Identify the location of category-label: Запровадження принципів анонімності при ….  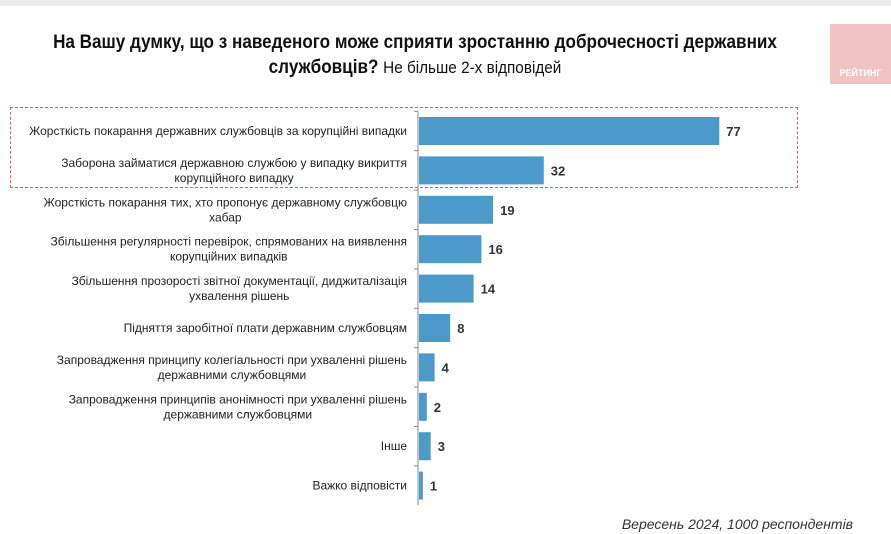
(238, 399).